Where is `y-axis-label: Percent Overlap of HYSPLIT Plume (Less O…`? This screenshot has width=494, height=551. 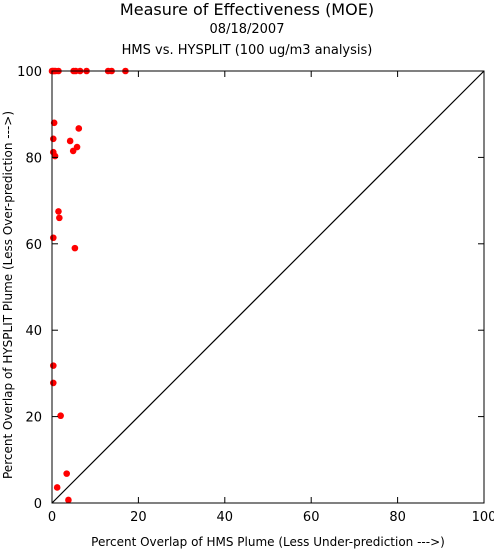
y-axis-label: Percent Overlap of HYSPLIT Plume (Less O… is located at coordinates (8, 295).